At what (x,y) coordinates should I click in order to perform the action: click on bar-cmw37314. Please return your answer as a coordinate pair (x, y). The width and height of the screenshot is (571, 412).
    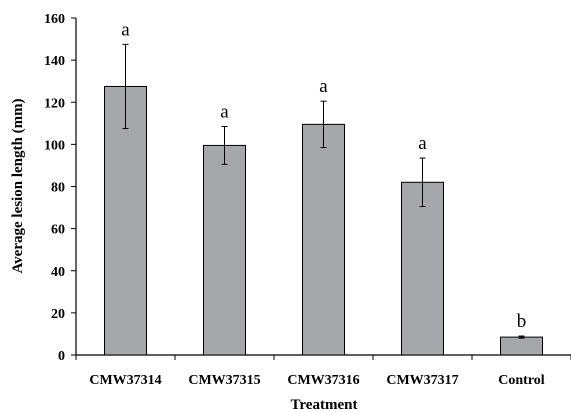
    Looking at the image, I should click on (125, 220).